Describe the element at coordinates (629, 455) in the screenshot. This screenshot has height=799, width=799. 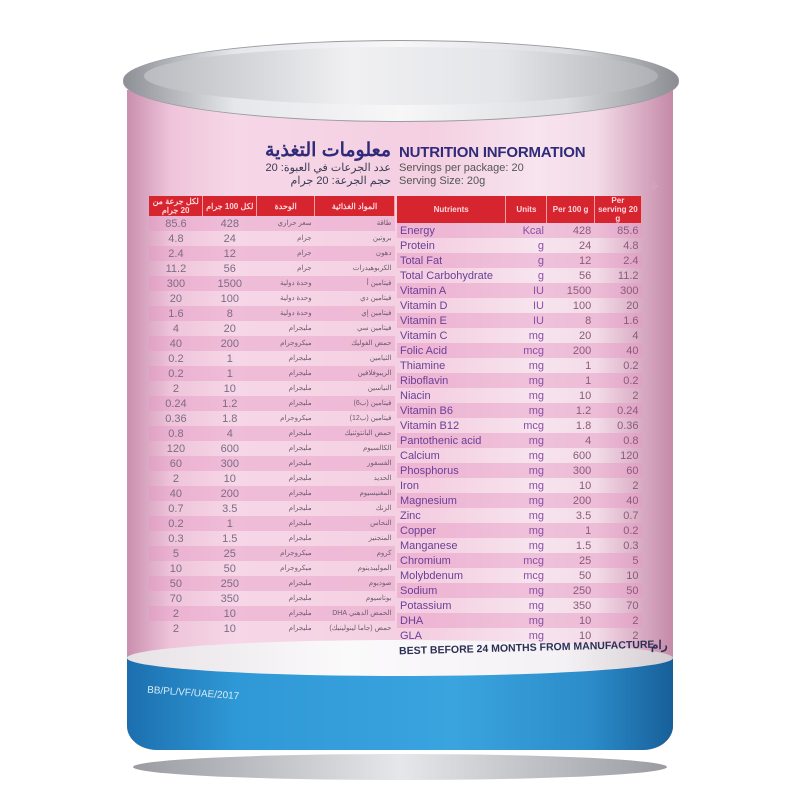
I see `per-serving-value: 120` at that location.